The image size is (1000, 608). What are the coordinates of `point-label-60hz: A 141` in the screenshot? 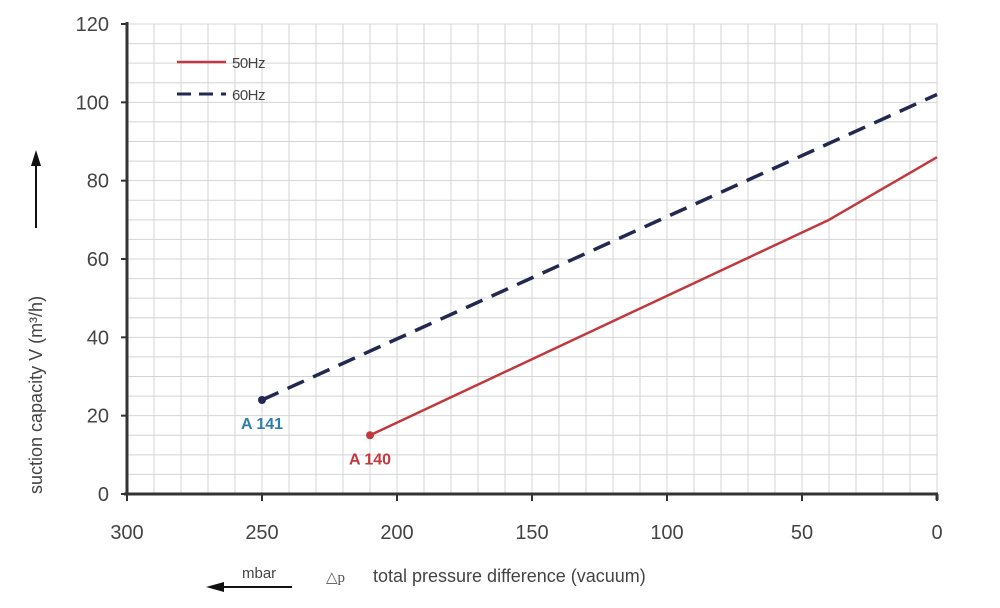 It's located at (262, 424).